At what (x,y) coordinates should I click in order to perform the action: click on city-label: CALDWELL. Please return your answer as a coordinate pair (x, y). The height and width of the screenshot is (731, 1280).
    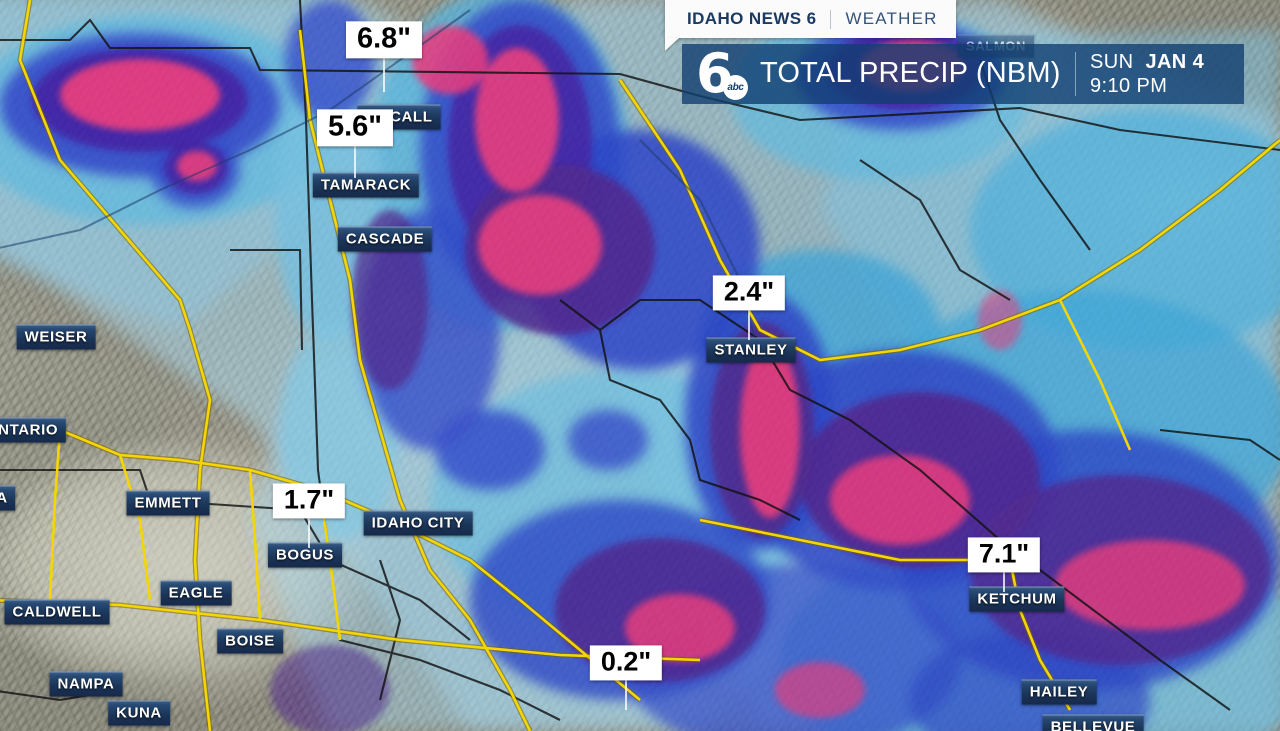
    Looking at the image, I should click on (57, 612).